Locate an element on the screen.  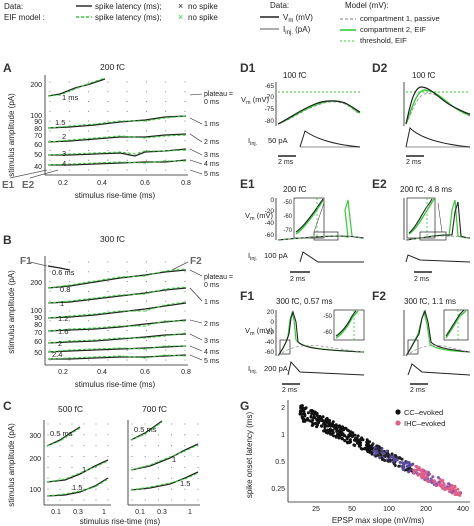
ytick: 20 is located at coordinates (271, 312).